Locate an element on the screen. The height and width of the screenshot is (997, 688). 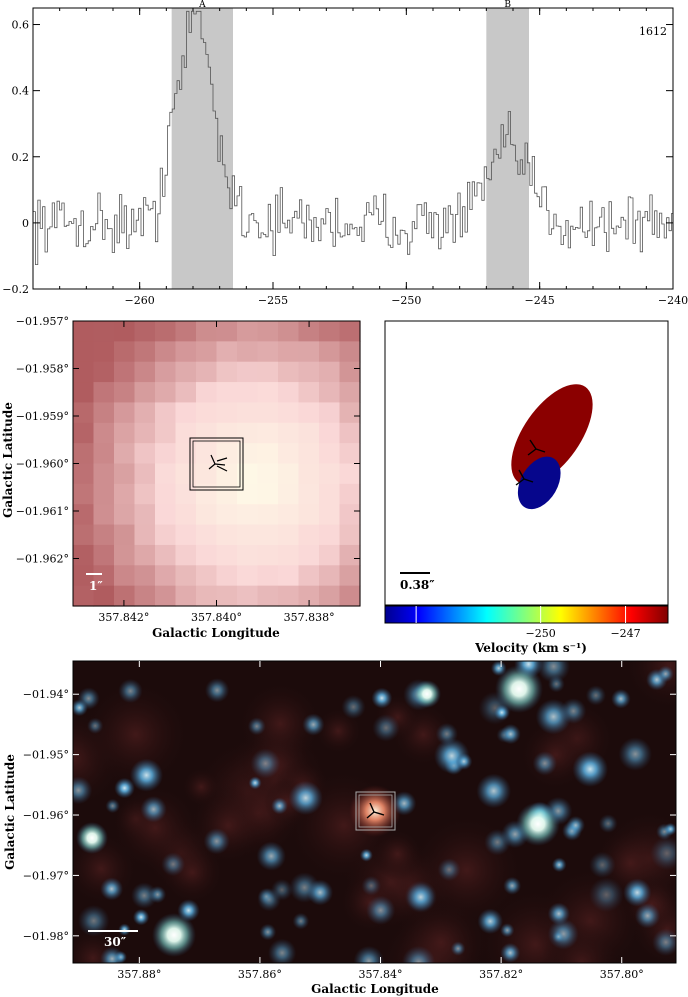
colorbar-label: Velocity (km s⁻¹) is located at coordinates (530, 648).